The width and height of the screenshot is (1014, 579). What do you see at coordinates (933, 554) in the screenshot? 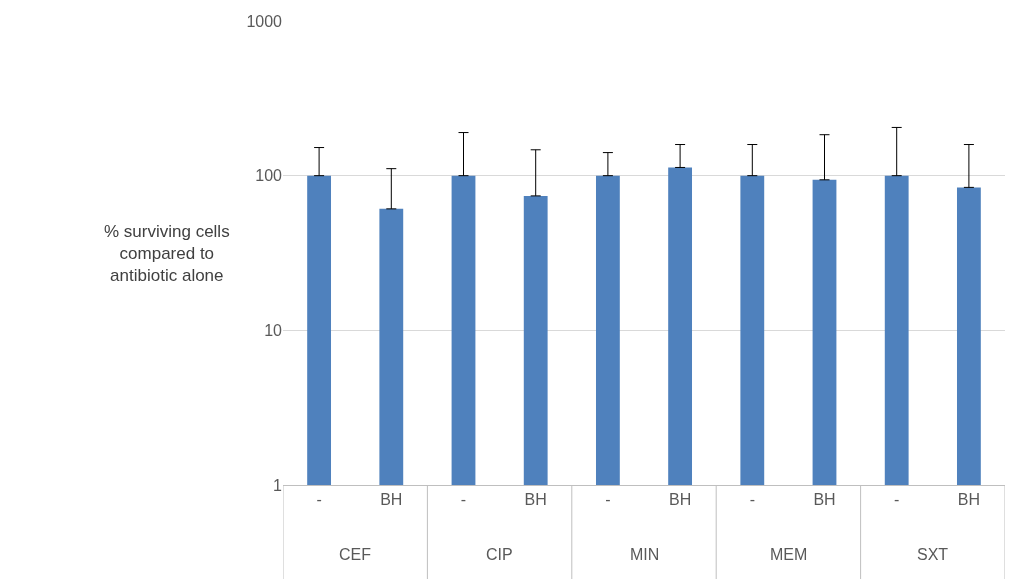
I see `text: SXT` at bounding box center [933, 554].